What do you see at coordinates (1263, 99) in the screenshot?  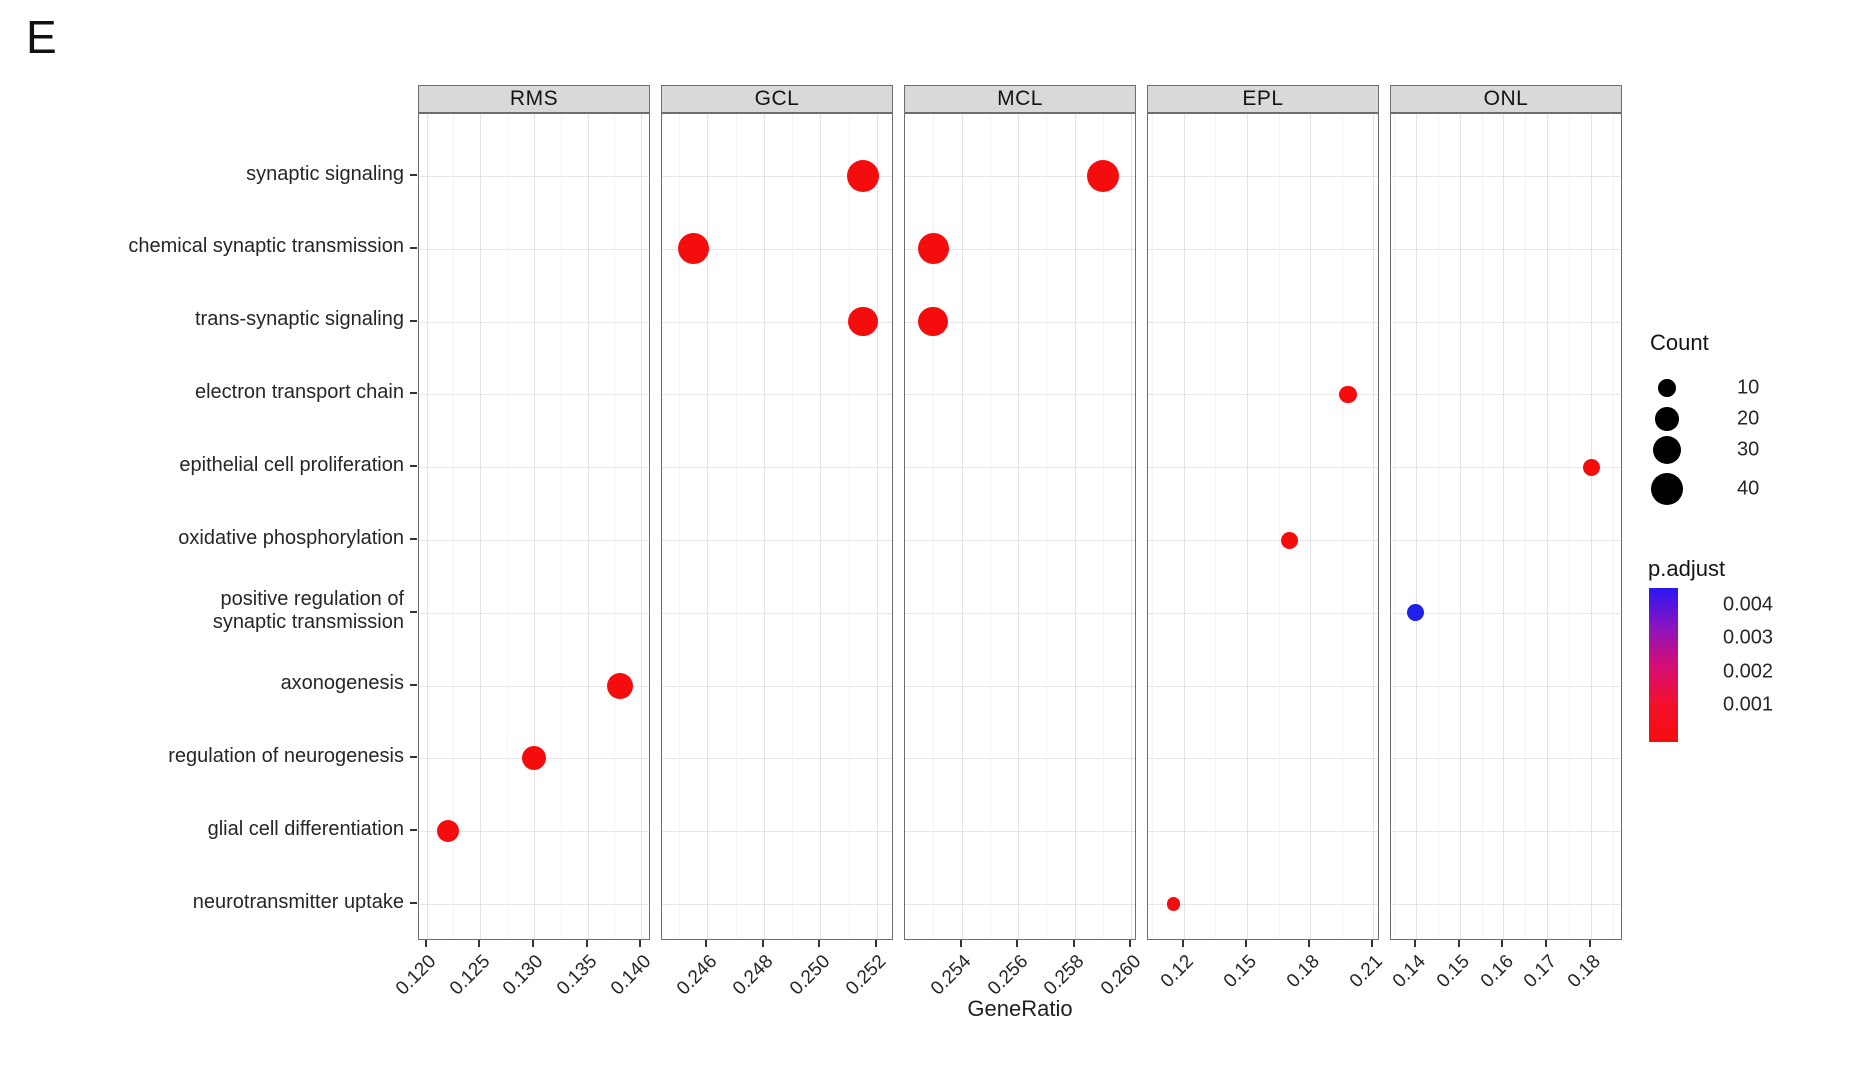 I see `facet-header-EPL: EPL` at bounding box center [1263, 99].